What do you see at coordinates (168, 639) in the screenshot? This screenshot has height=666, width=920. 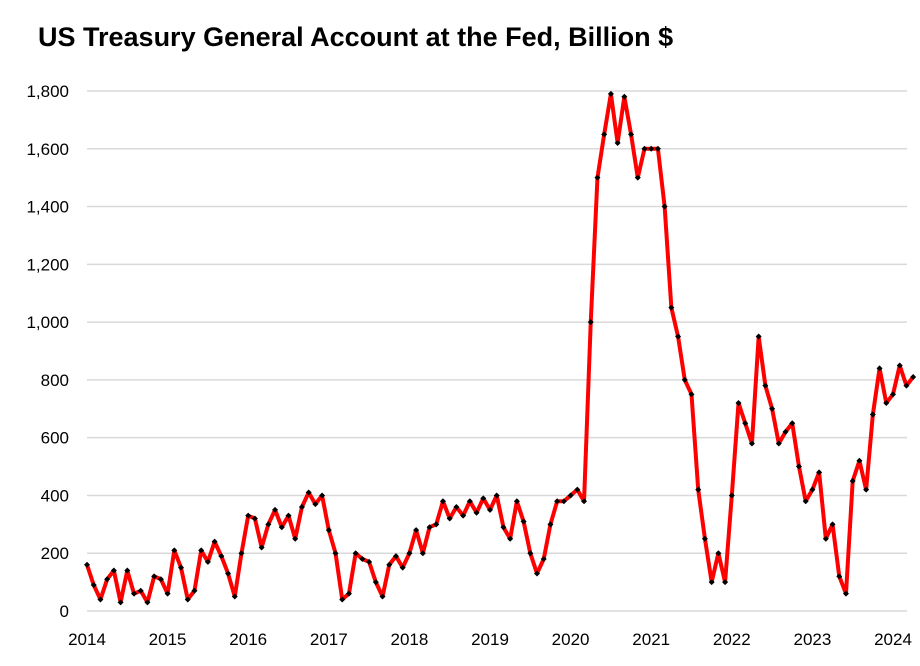 I see `x-tick-label: 2015` at bounding box center [168, 639].